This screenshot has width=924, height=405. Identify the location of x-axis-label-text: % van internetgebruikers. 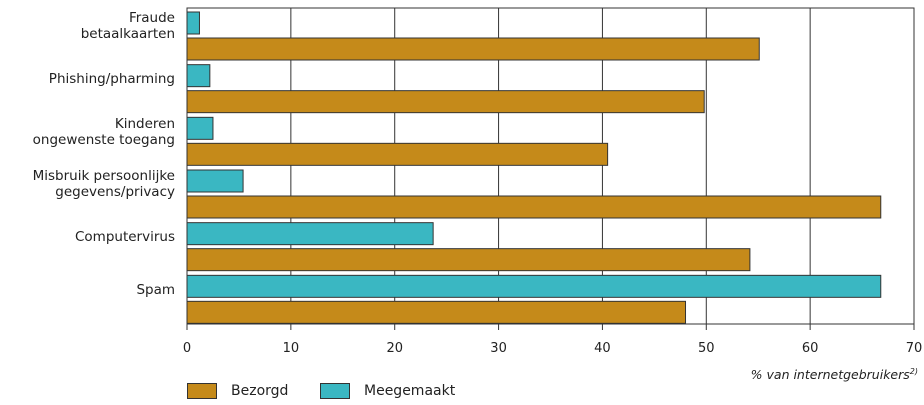
(830, 375).